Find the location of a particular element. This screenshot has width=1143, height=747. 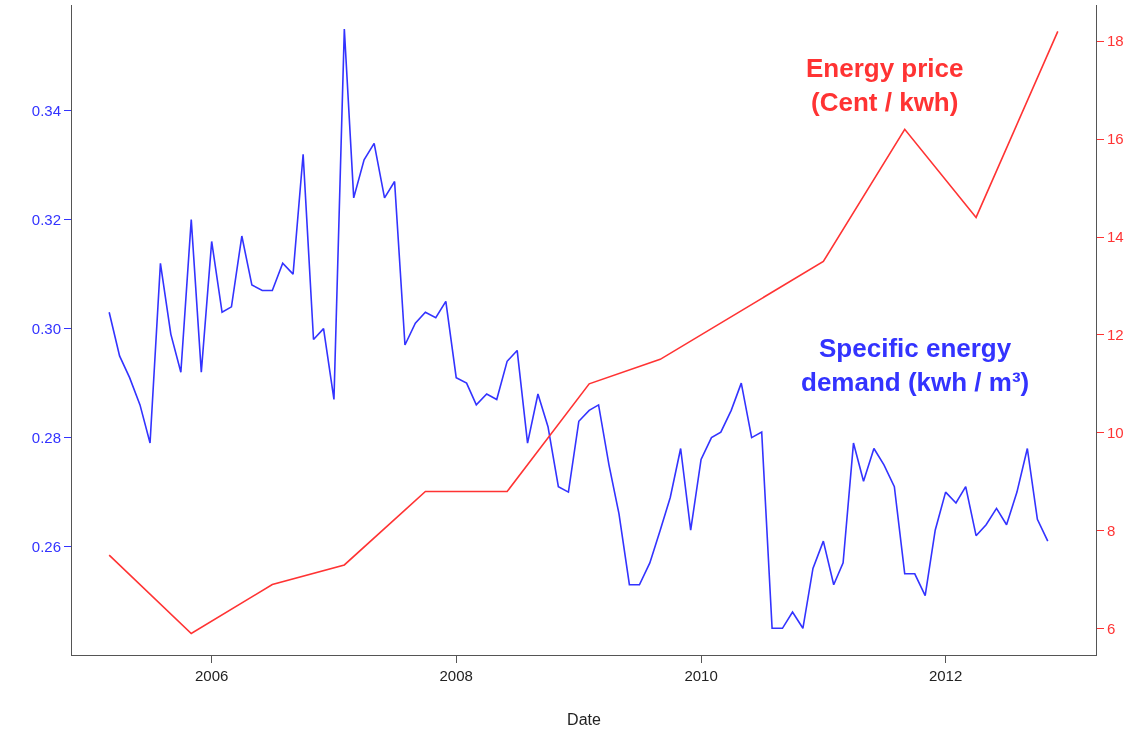

x-tick-label: 2010 is located at coordinates (701, 675).